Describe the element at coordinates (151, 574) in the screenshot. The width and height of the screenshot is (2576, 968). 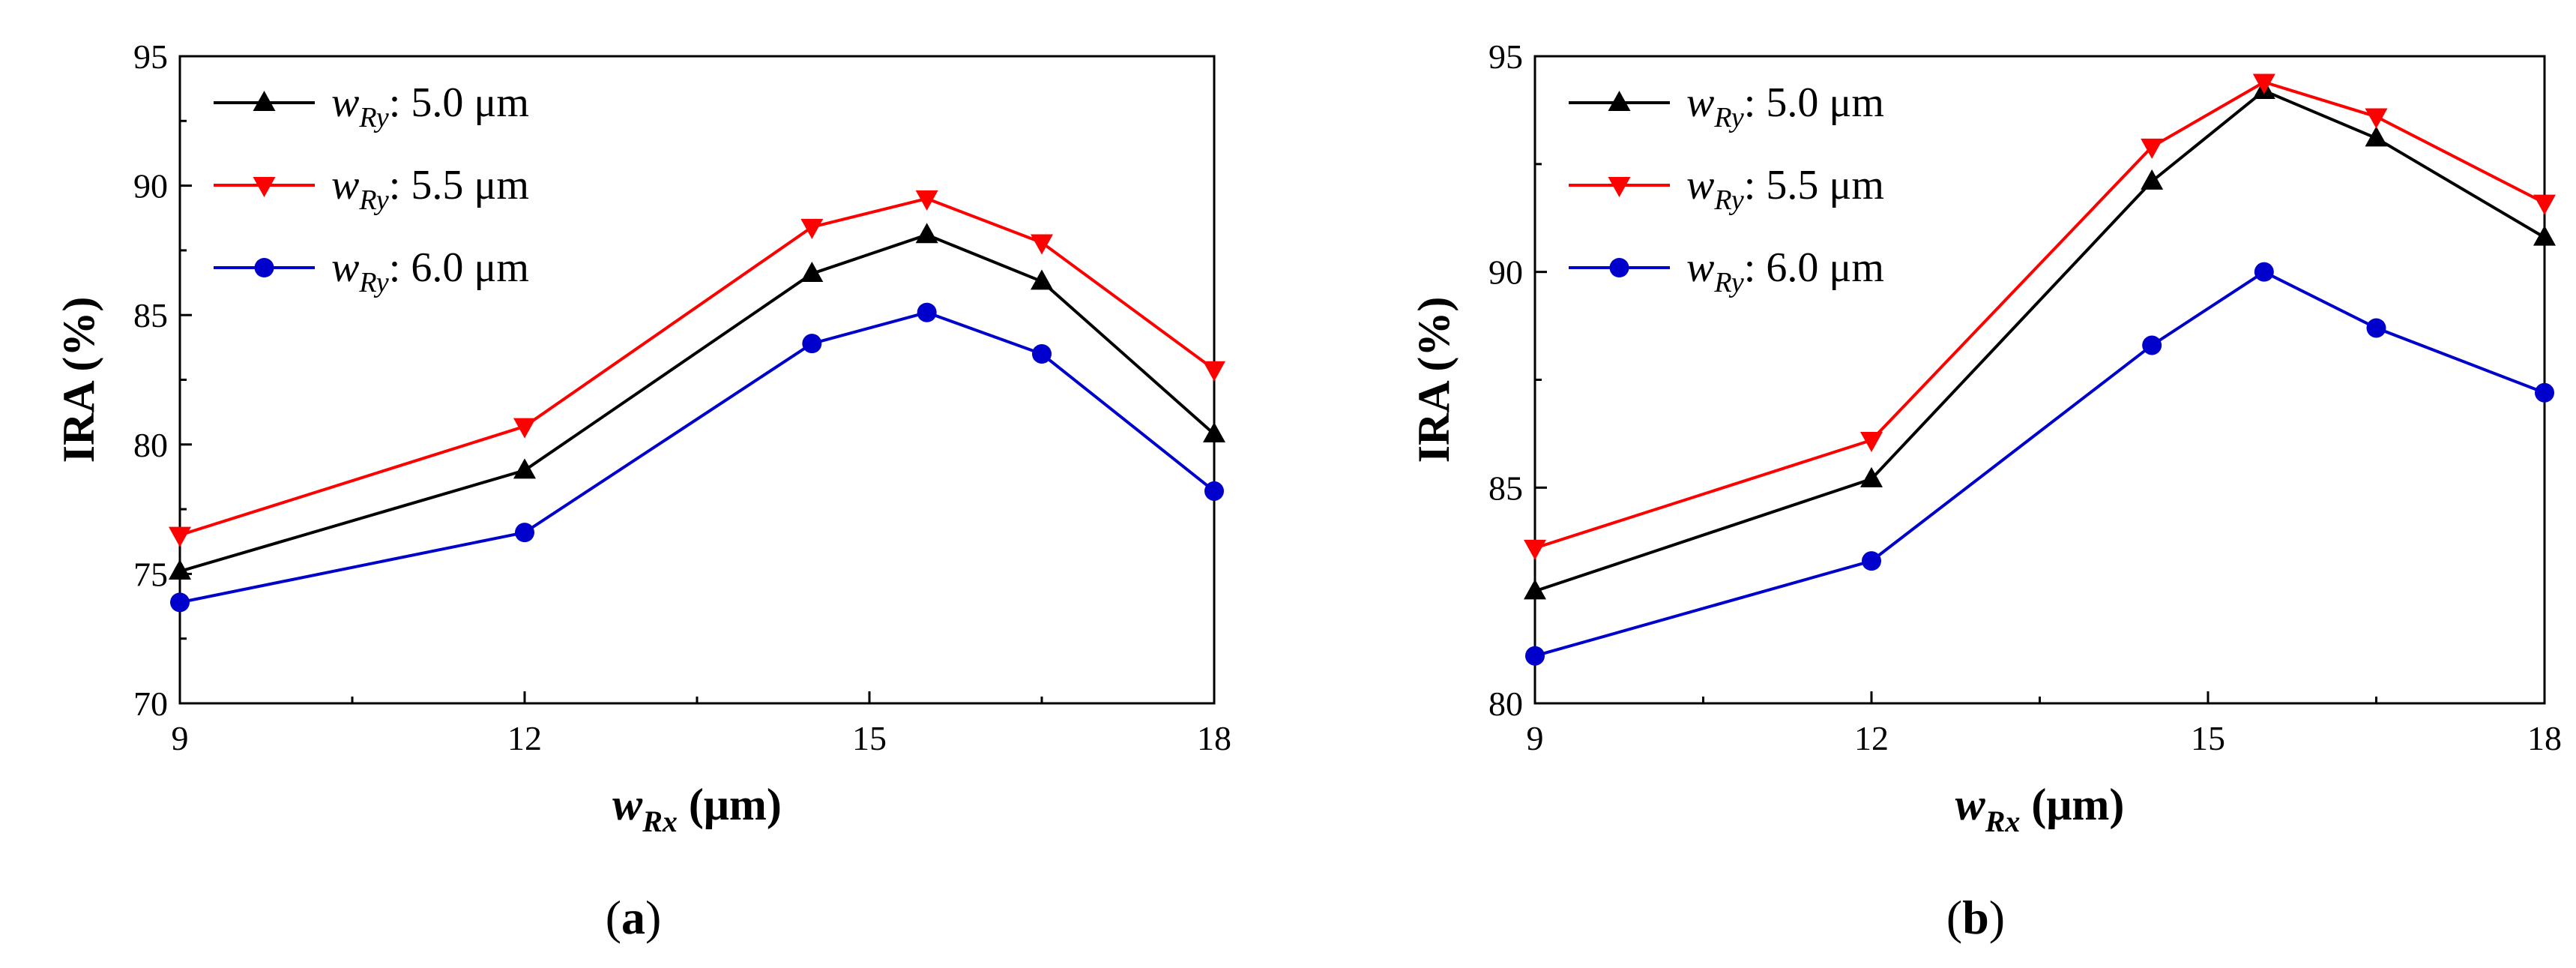
I see `y-tick-label: 75` at that location.